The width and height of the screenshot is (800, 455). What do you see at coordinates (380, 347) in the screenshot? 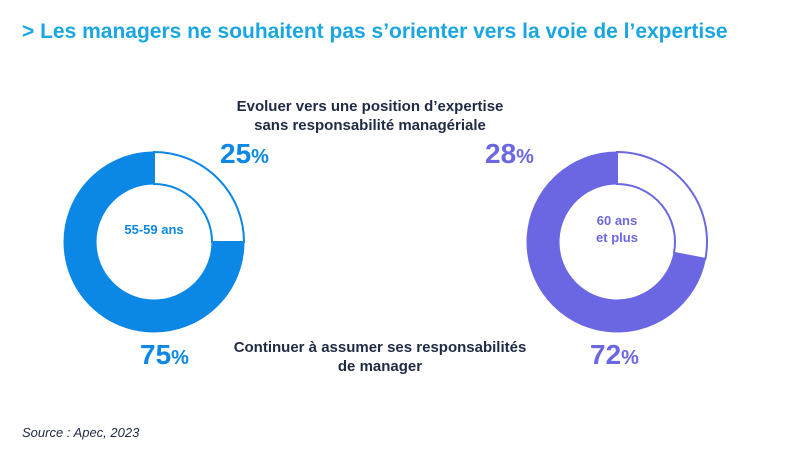
I see `manager-label-line1: Continuer à assumer ses responsabilités` at bounding box center [380, 347].